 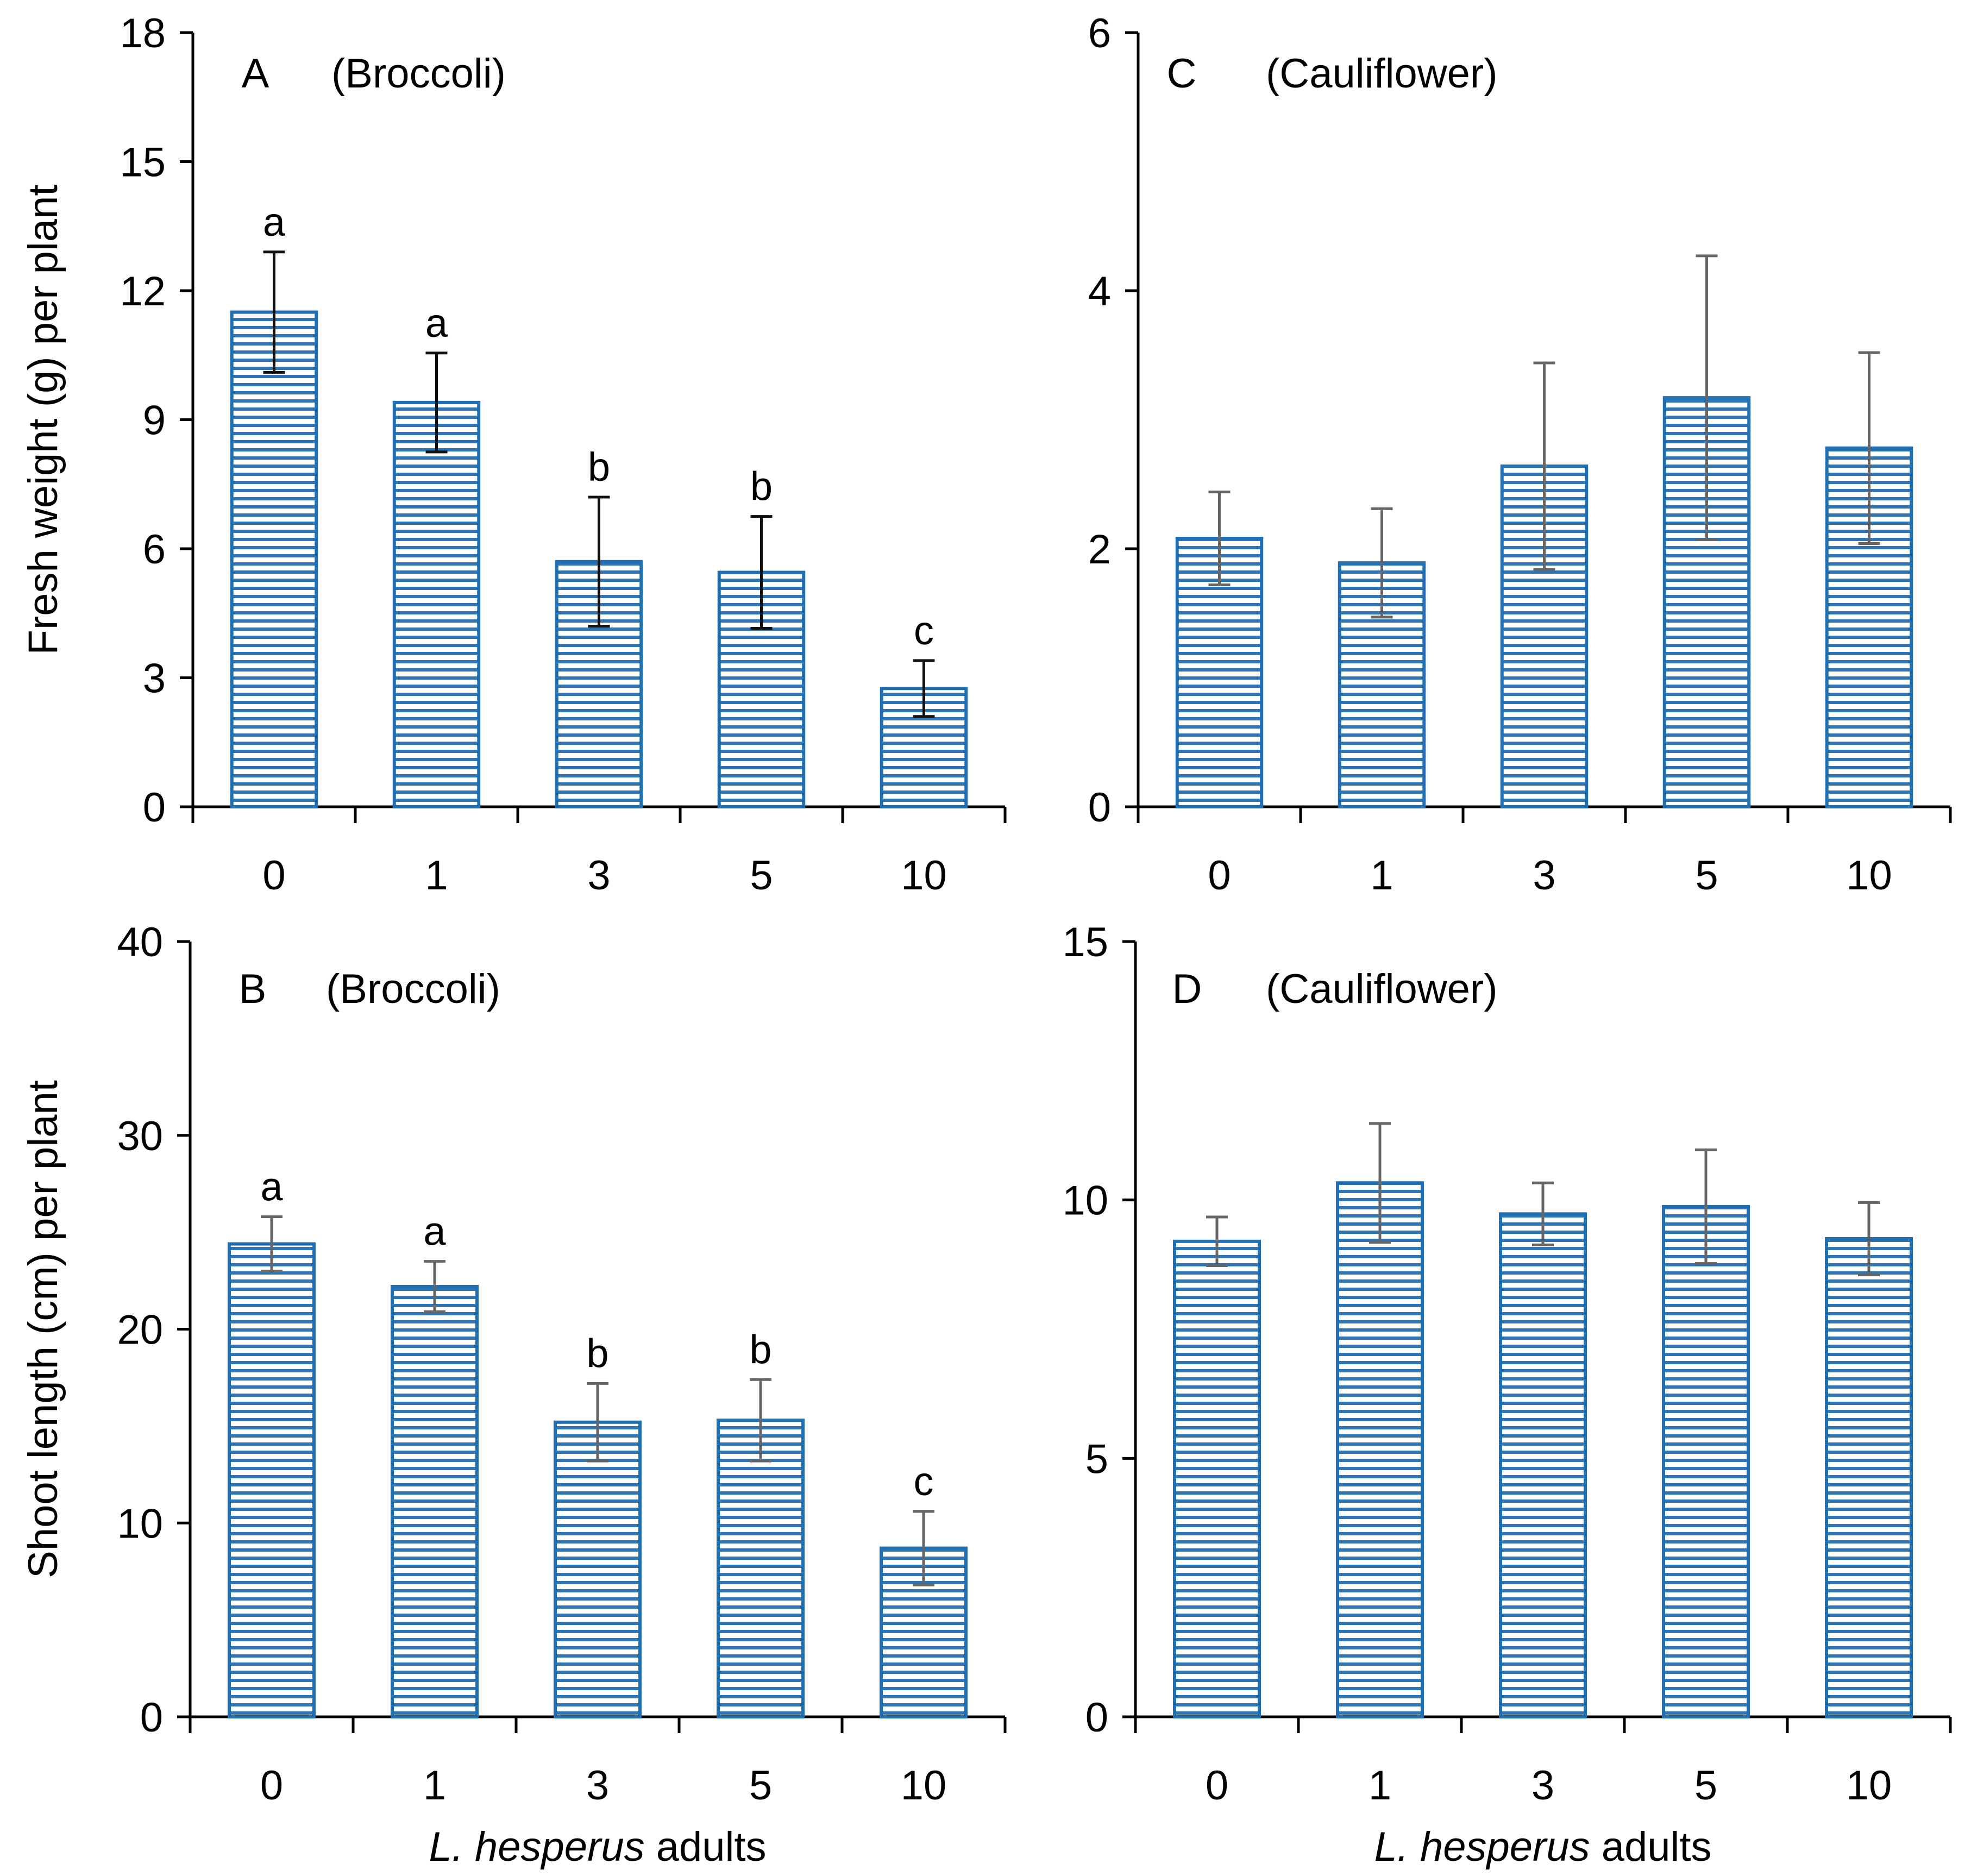 I want to click on panel-title-c: (Cauliflower), so click(x=1382, y=74).